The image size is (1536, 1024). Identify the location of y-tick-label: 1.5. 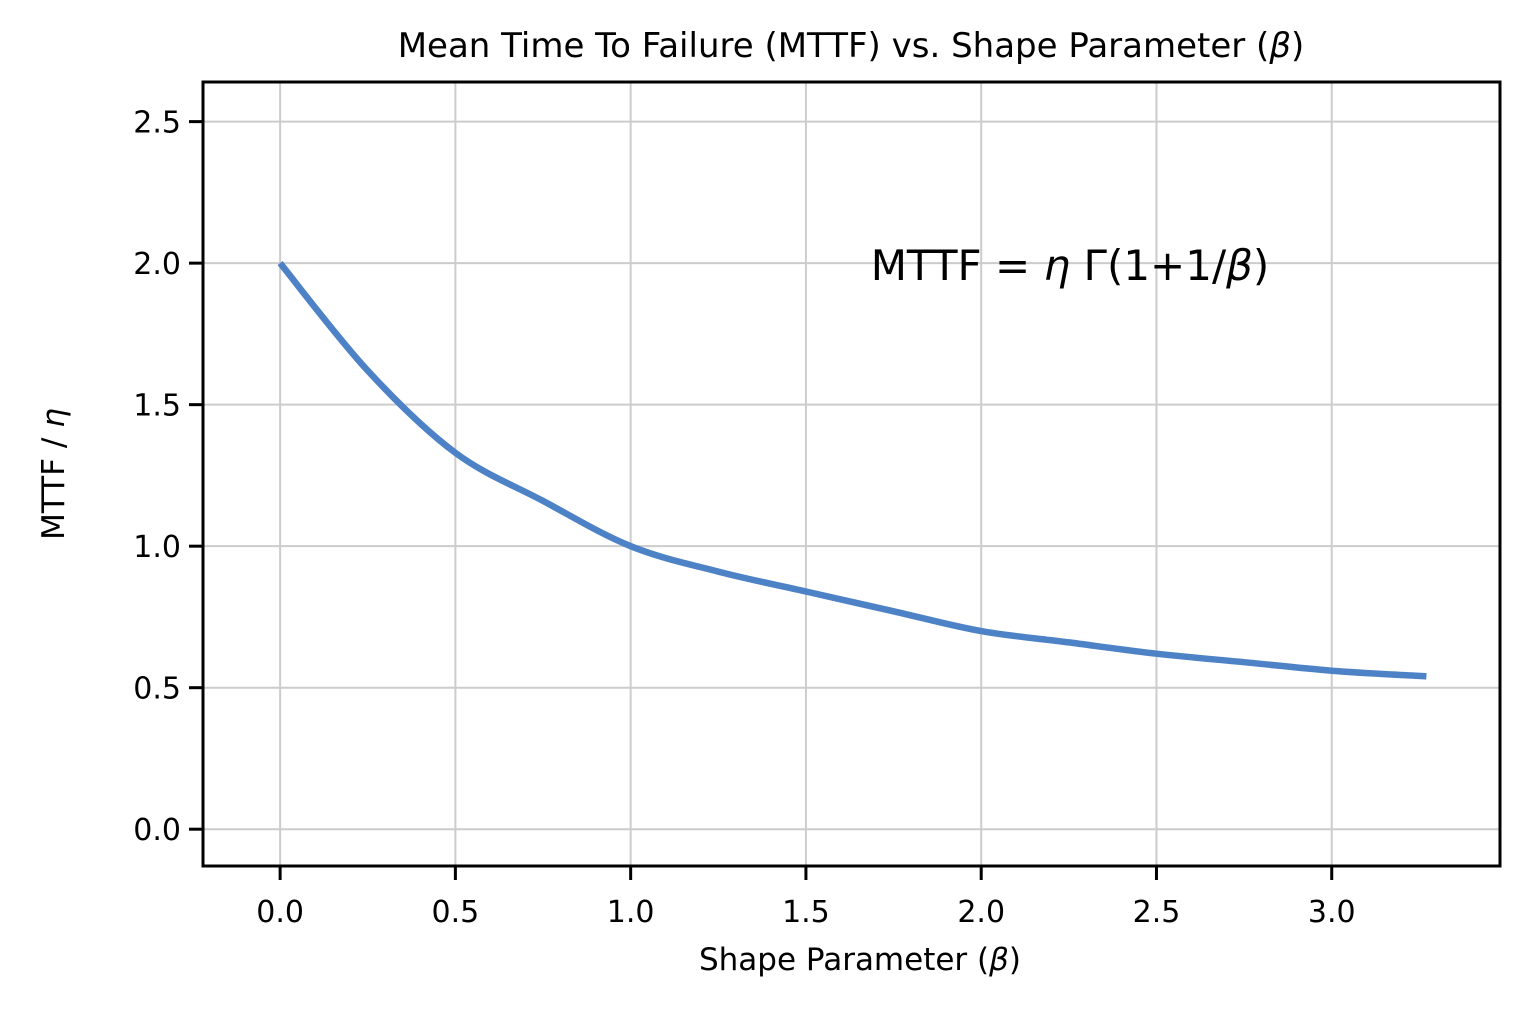
(157, 406).